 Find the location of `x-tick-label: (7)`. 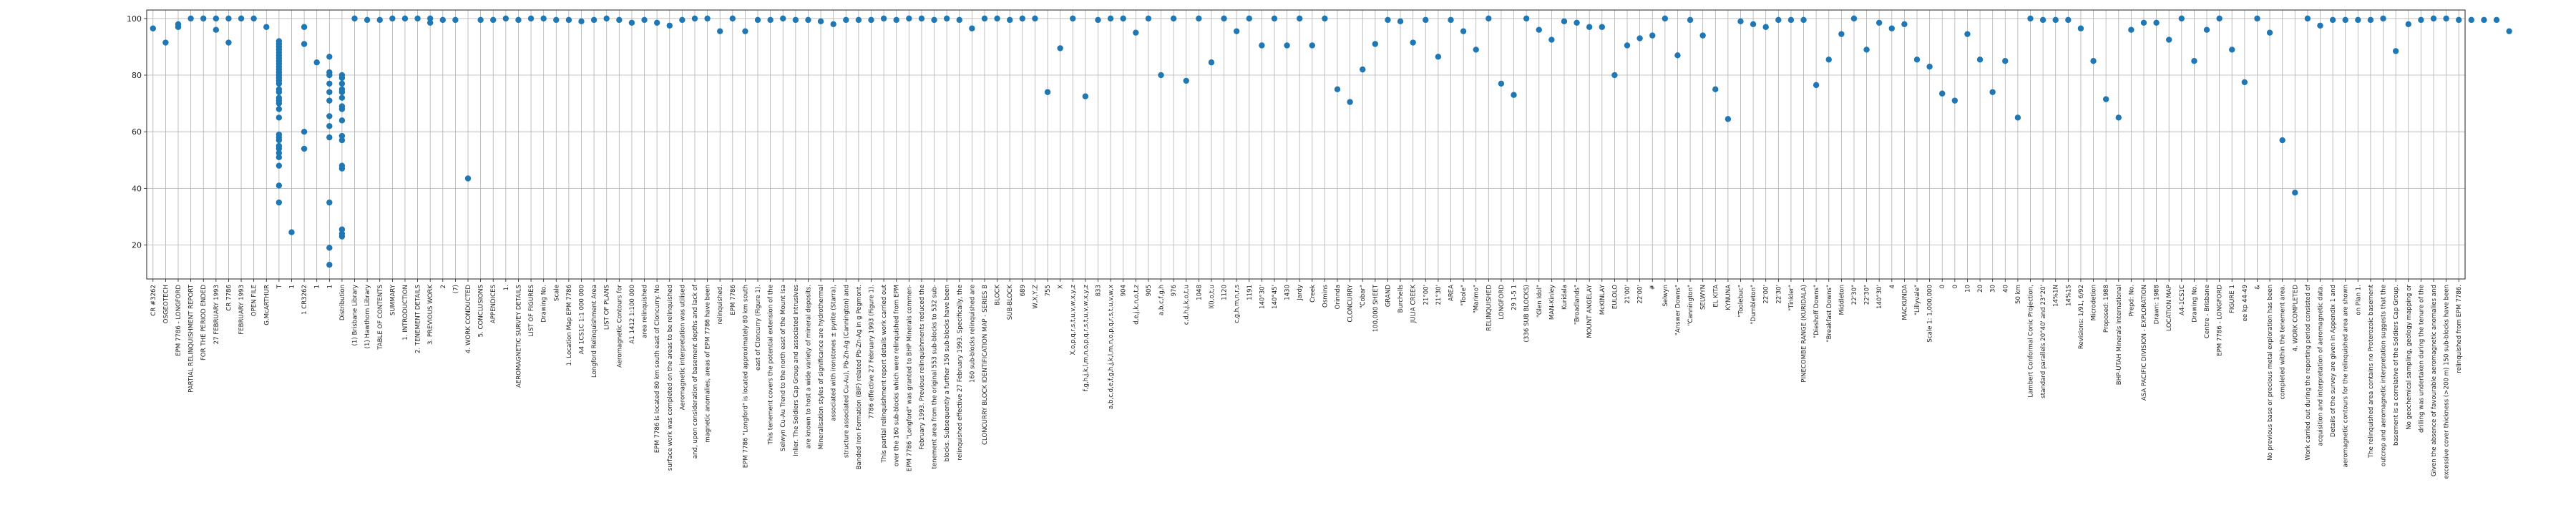

x-tick-label: (7) is located at coordinates (455, 289).